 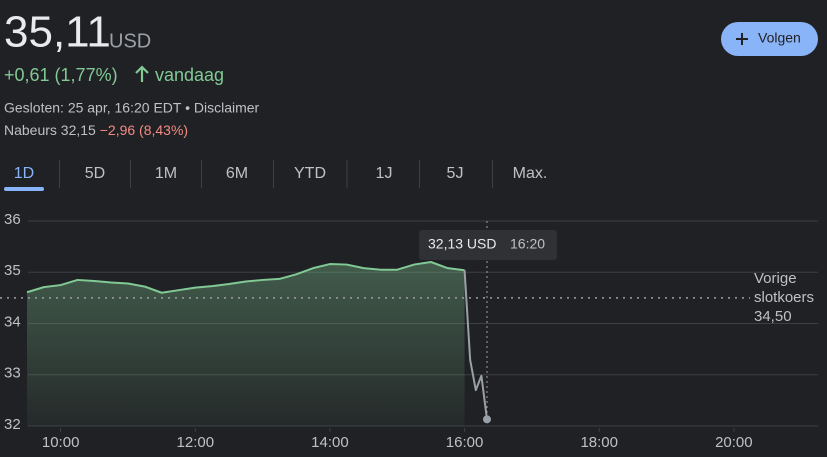 What do you see at coordinates (12, 270) in the screenshot?
I see `y-tick-label: 35` at bounding box center [12, 270].